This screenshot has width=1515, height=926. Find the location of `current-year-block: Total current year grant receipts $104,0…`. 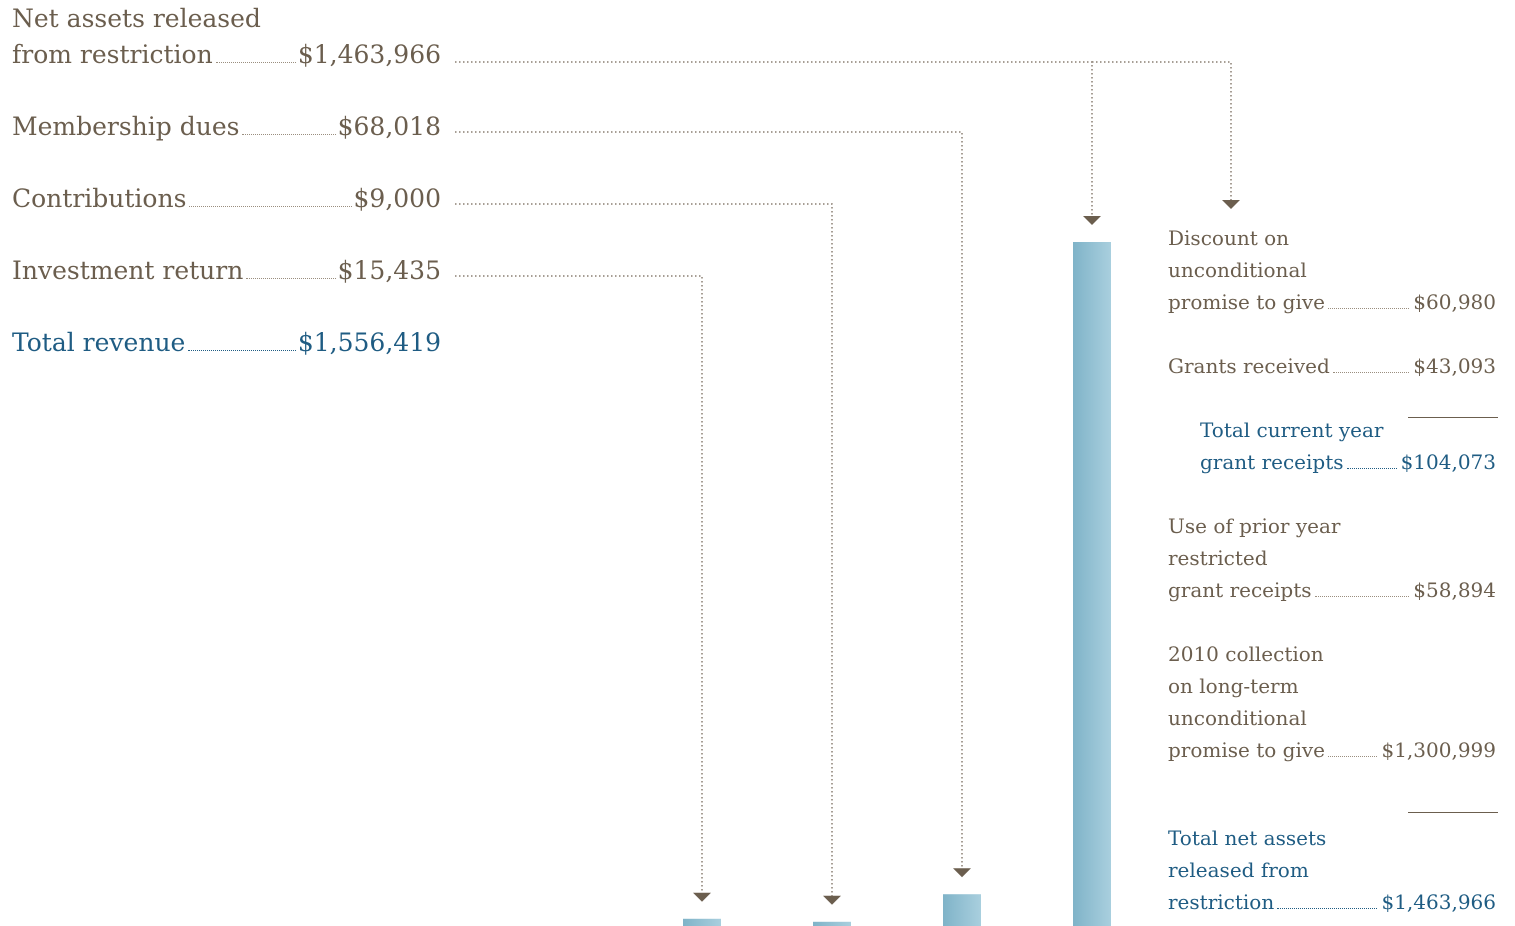

current-year-block: Total current year grant receipts $104,0… is located at coordinates (1348, 446).